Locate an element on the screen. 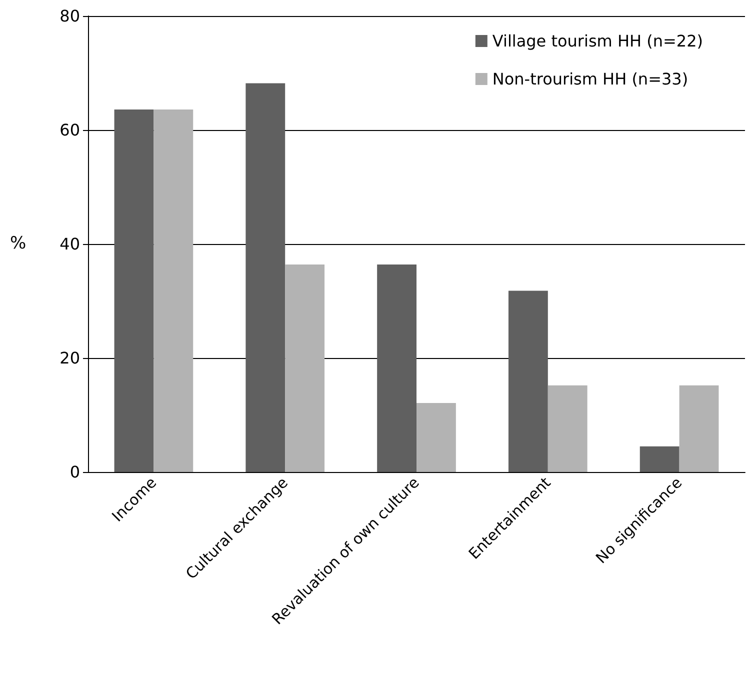 The width and height of the screenshot is (748, 679). y-tick-label: 0 is located at coordinates (75, 472).